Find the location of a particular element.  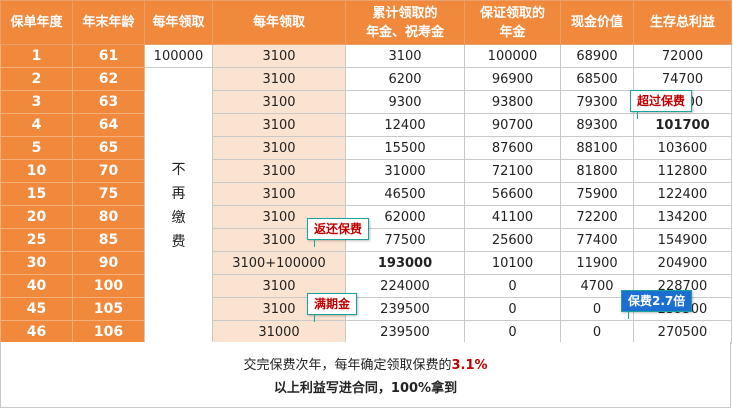

cell-total: 103600 is located at coordinates (682, 148).